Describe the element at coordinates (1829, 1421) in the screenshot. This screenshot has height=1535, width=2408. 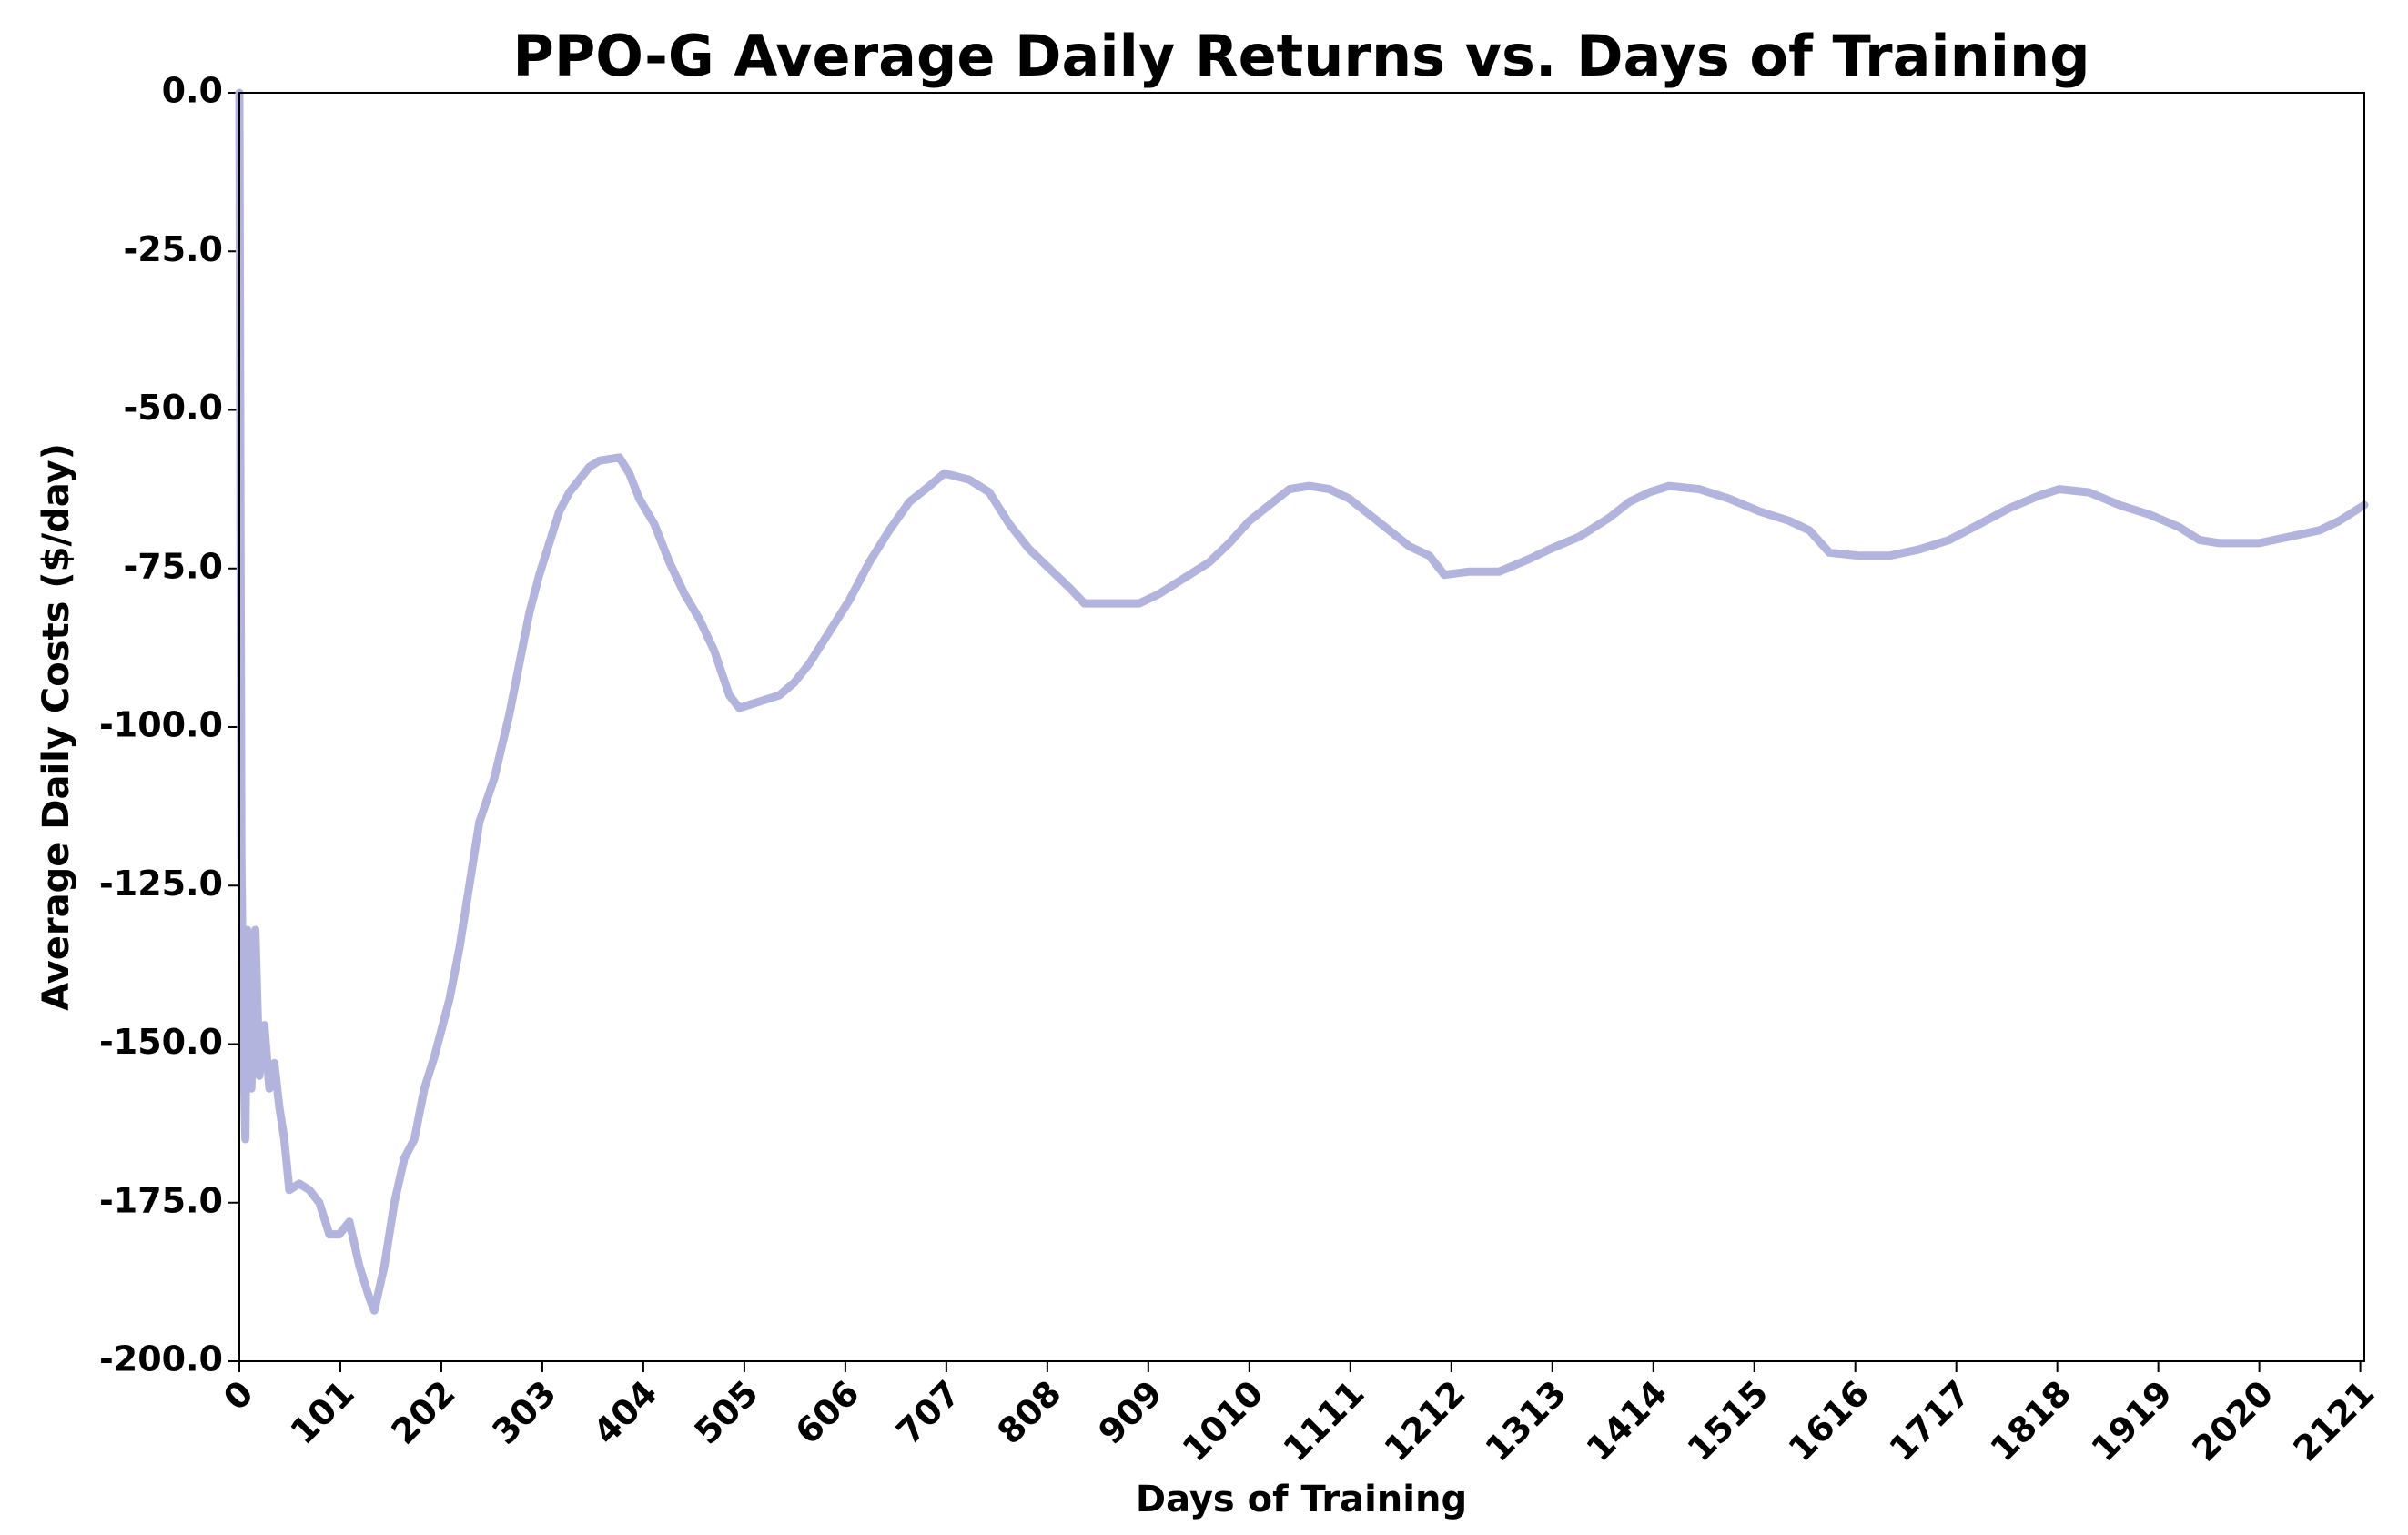
I see `x-tick-label: 1616` at that location.